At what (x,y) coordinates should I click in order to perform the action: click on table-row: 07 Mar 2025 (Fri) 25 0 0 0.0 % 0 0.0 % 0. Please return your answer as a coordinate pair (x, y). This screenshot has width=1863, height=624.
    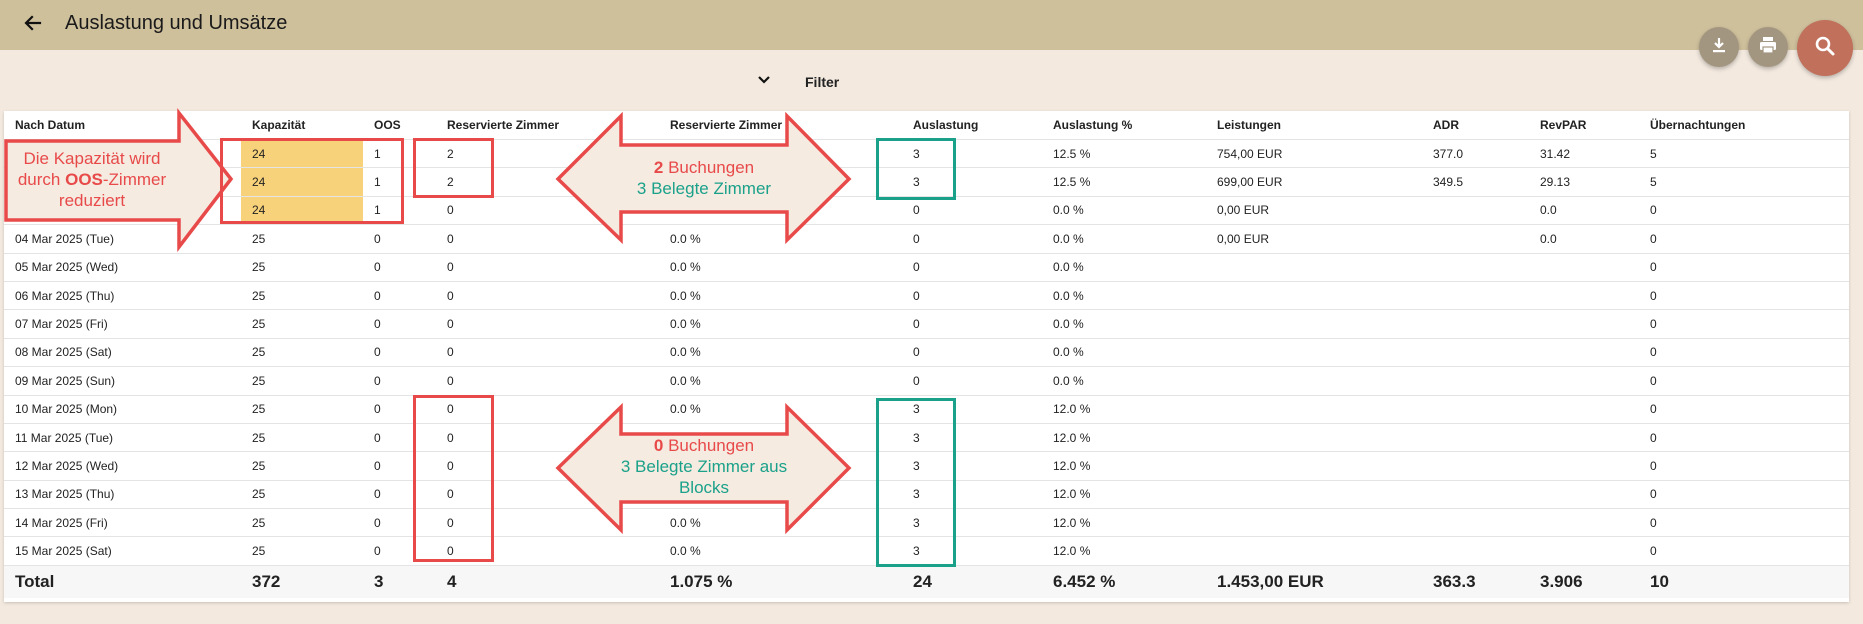
    Looking at the image, I should click on (926, 324).